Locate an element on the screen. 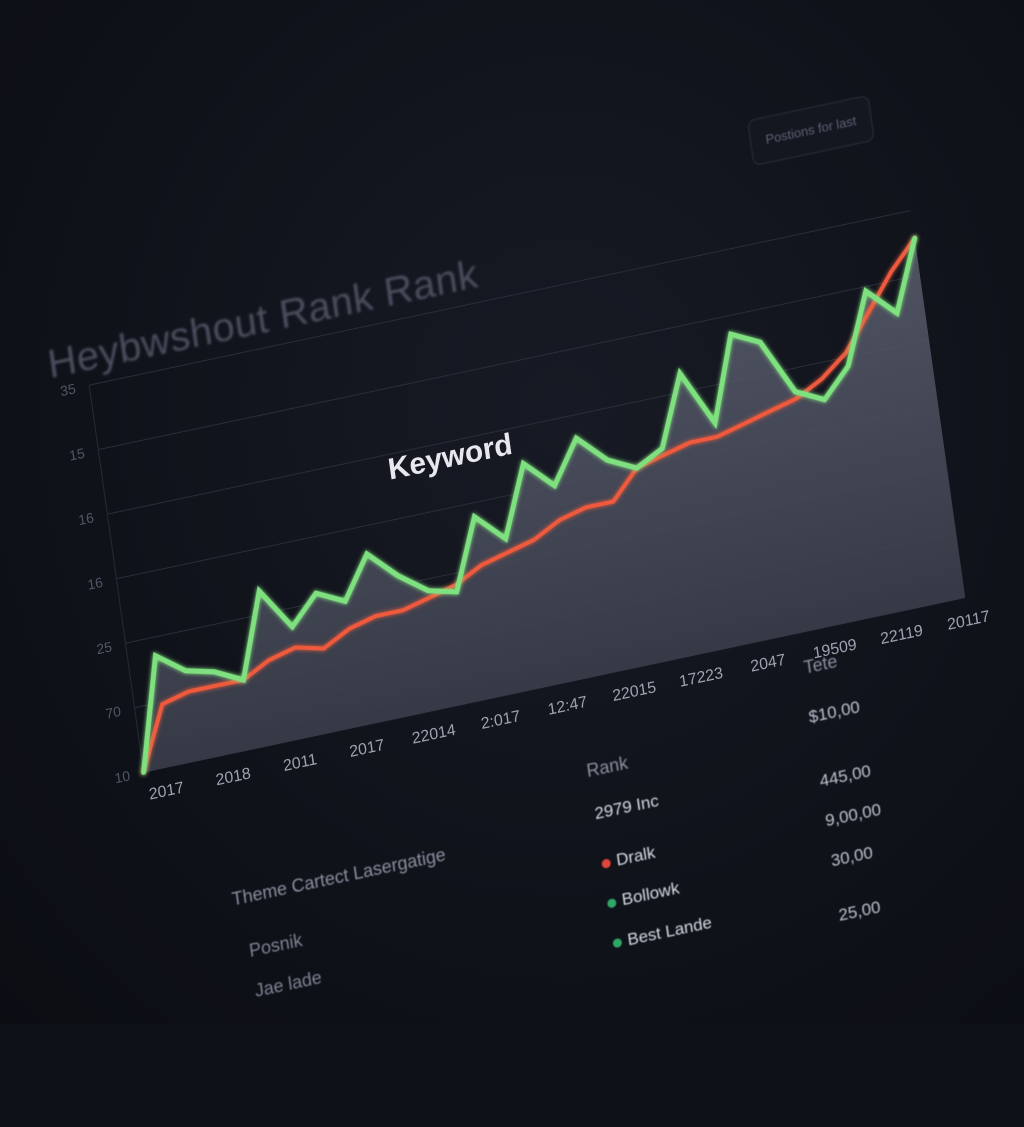  x-tick-label: 2:017 is located at coordinates (501, 720).